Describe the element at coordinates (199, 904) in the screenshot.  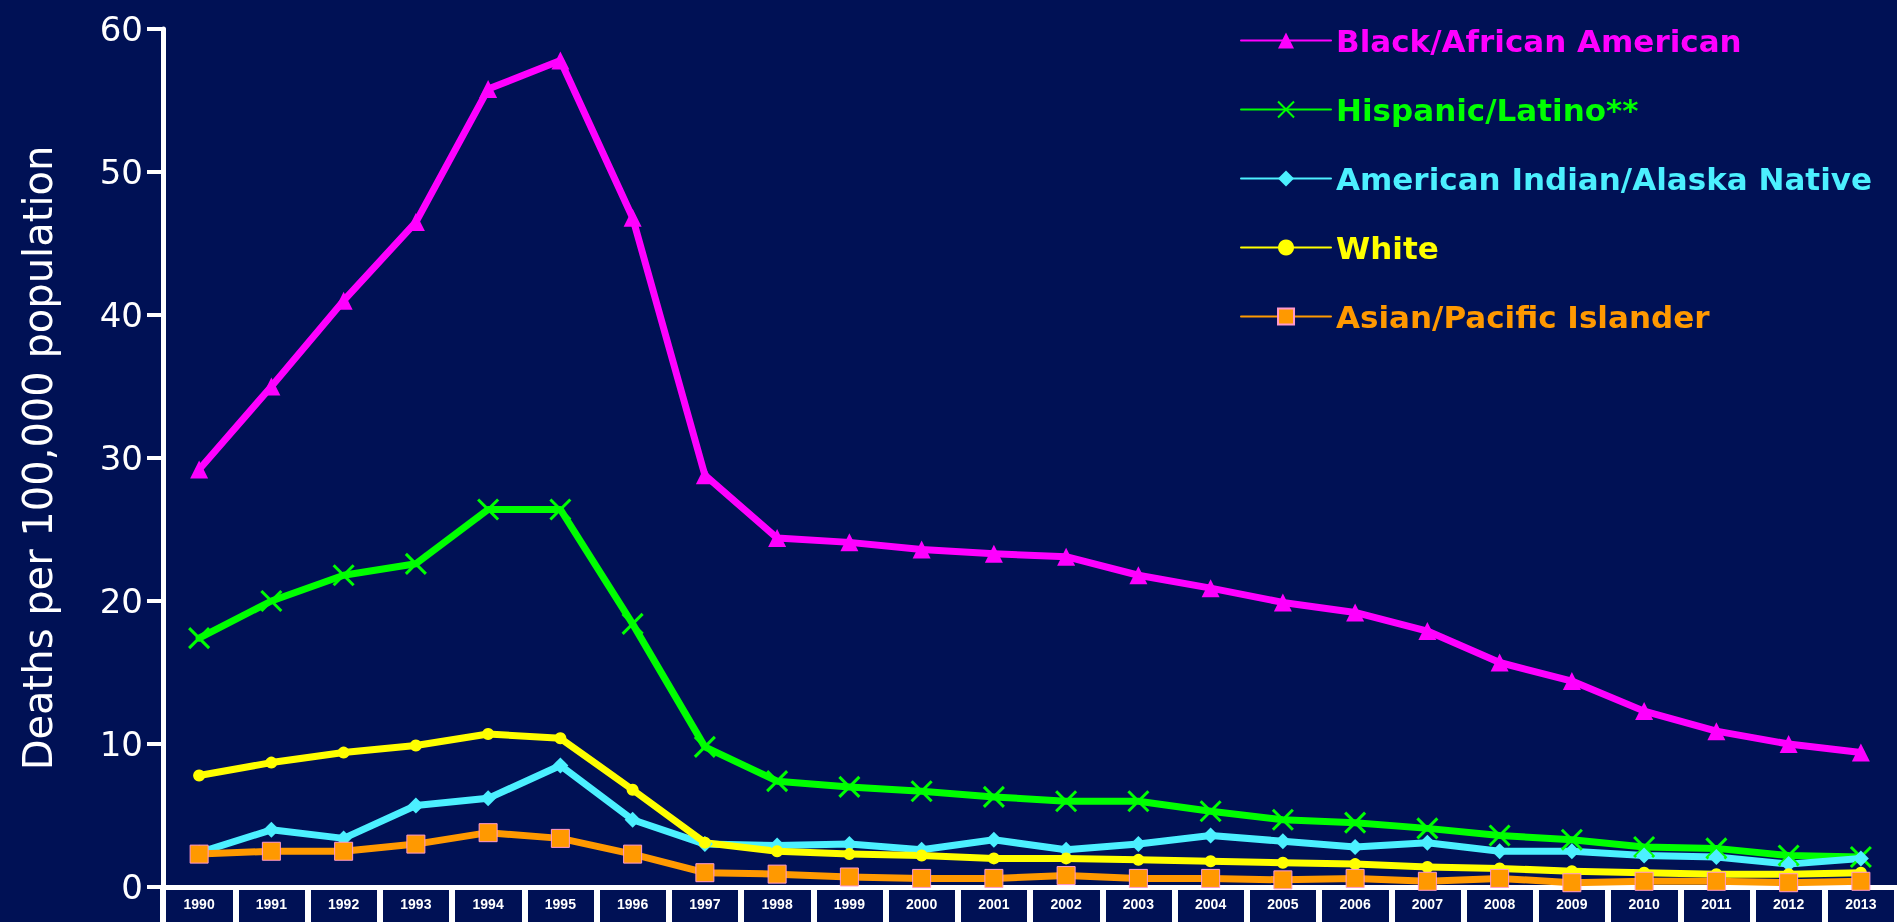
I see `x-tick-label: 1990` at that location.